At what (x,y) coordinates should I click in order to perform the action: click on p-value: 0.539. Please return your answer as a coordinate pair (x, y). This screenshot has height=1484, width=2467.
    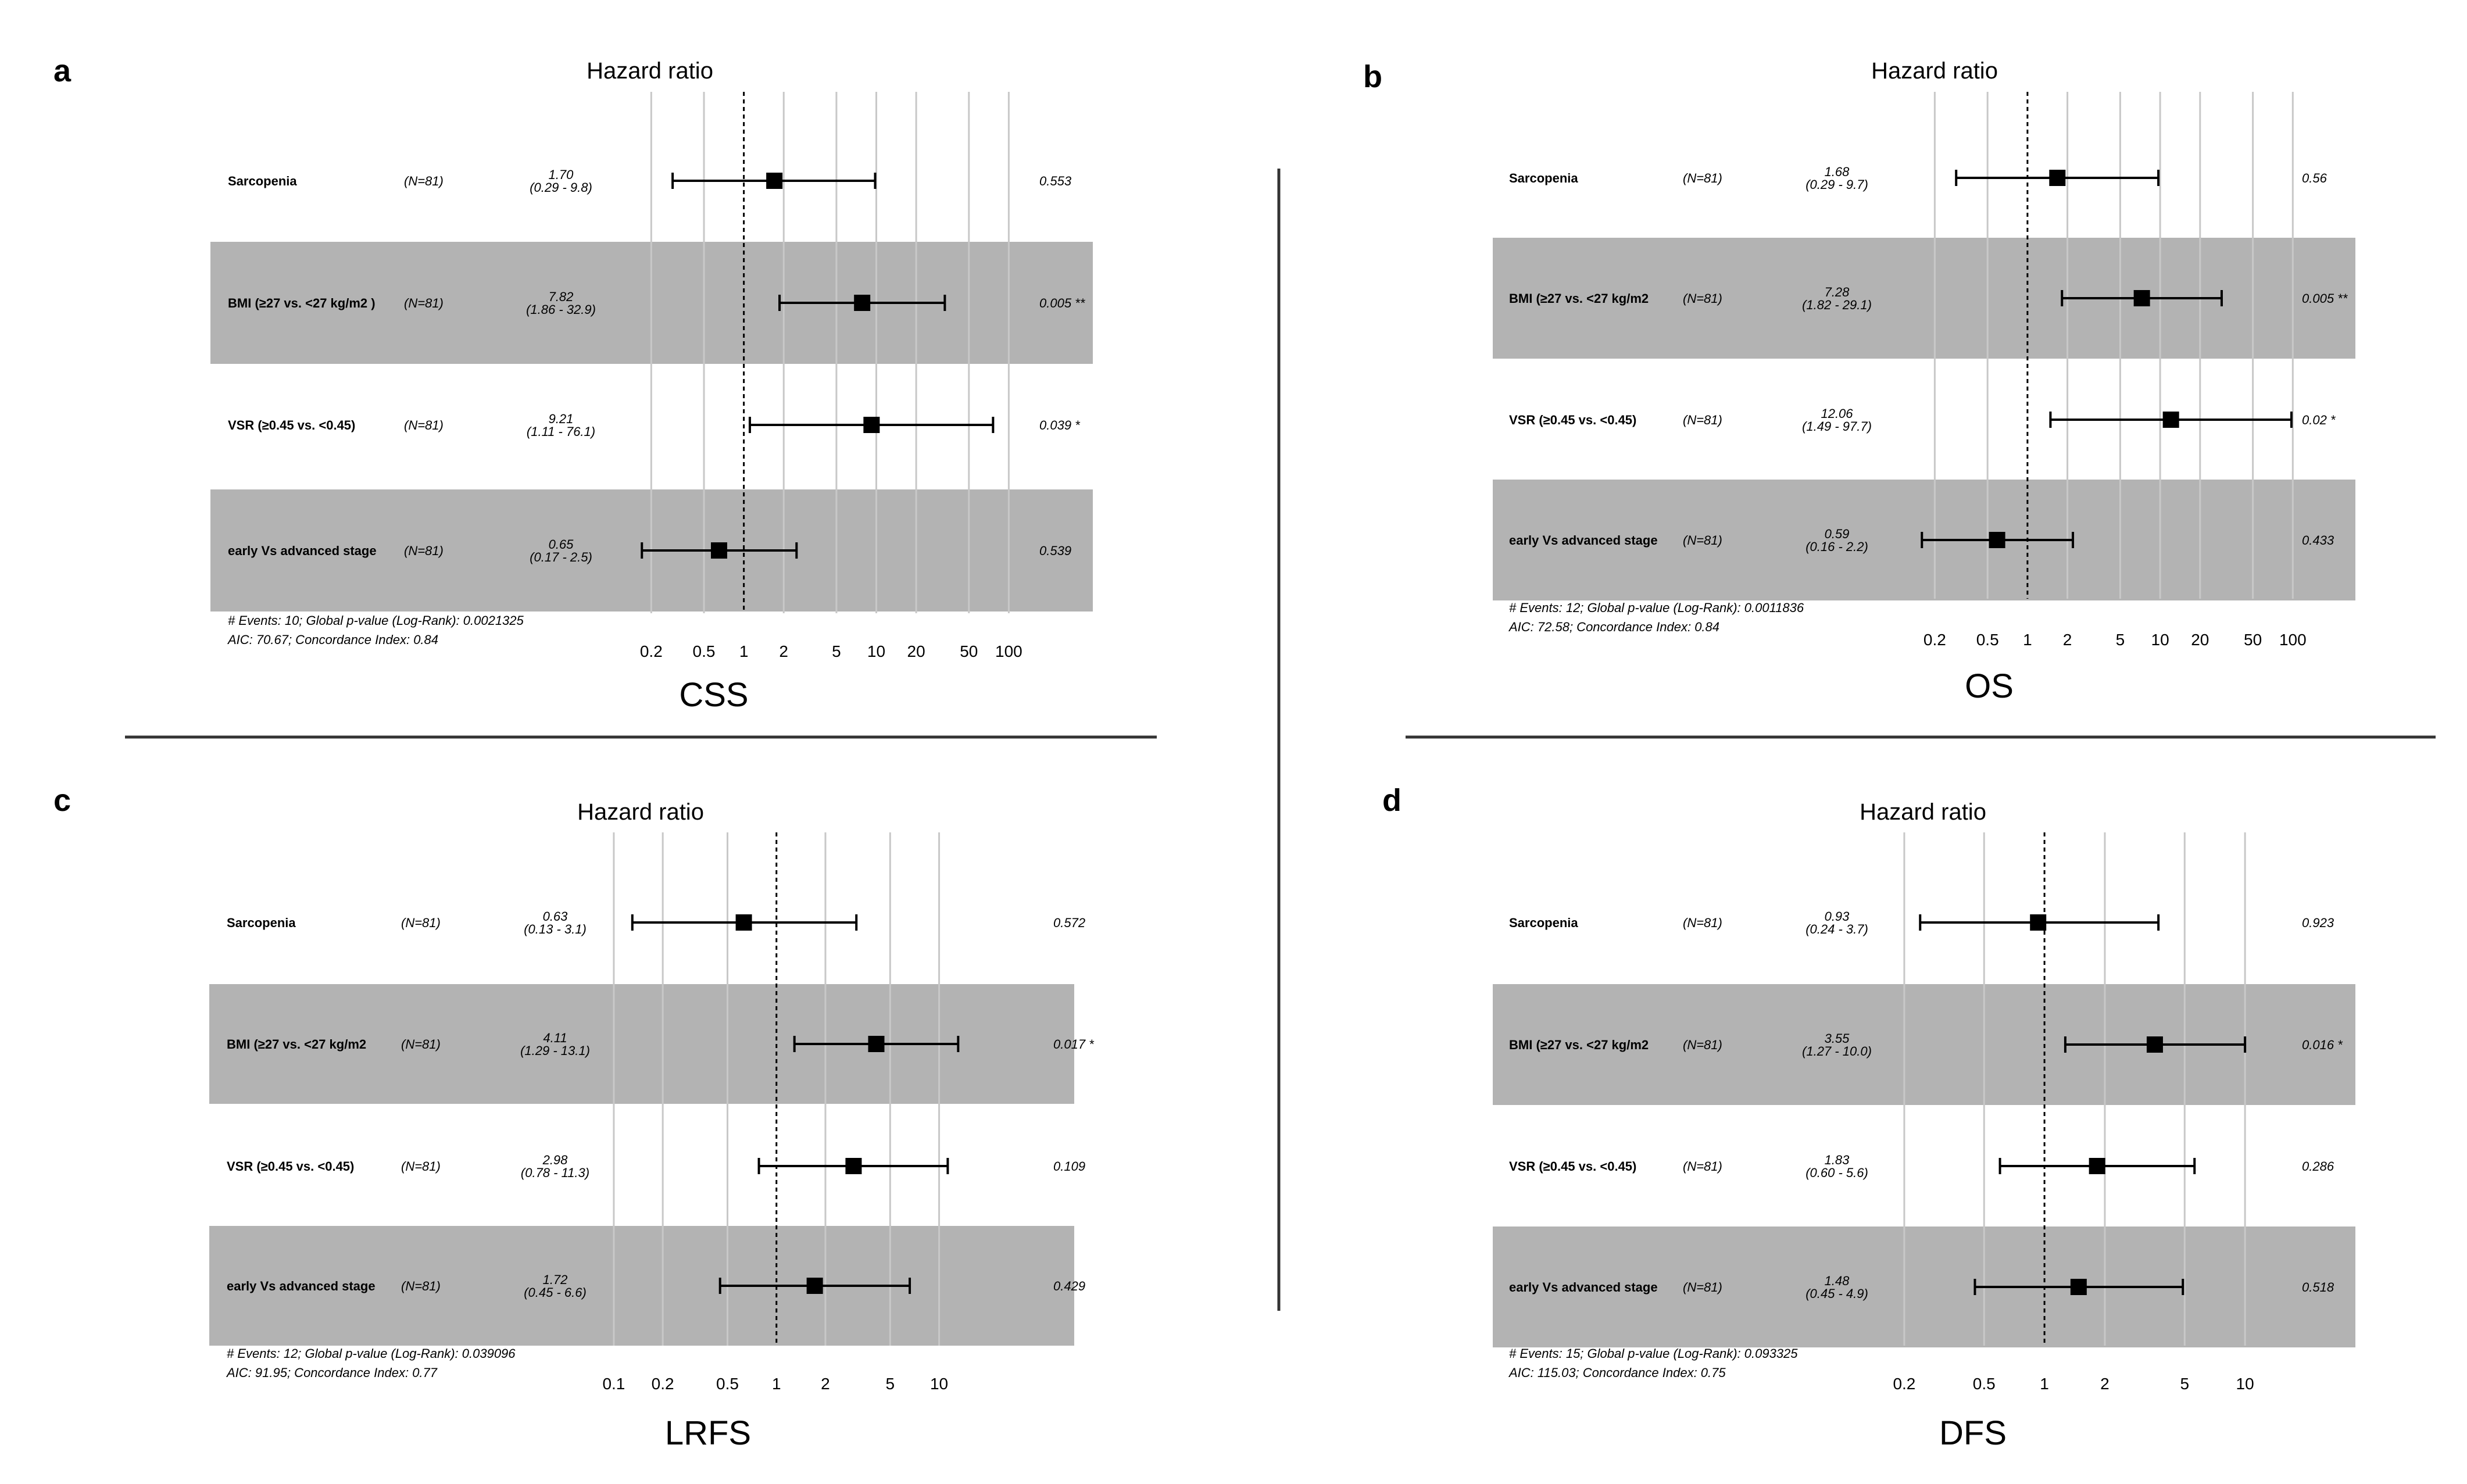
    Looking at the image, I should click on (1055, 550).